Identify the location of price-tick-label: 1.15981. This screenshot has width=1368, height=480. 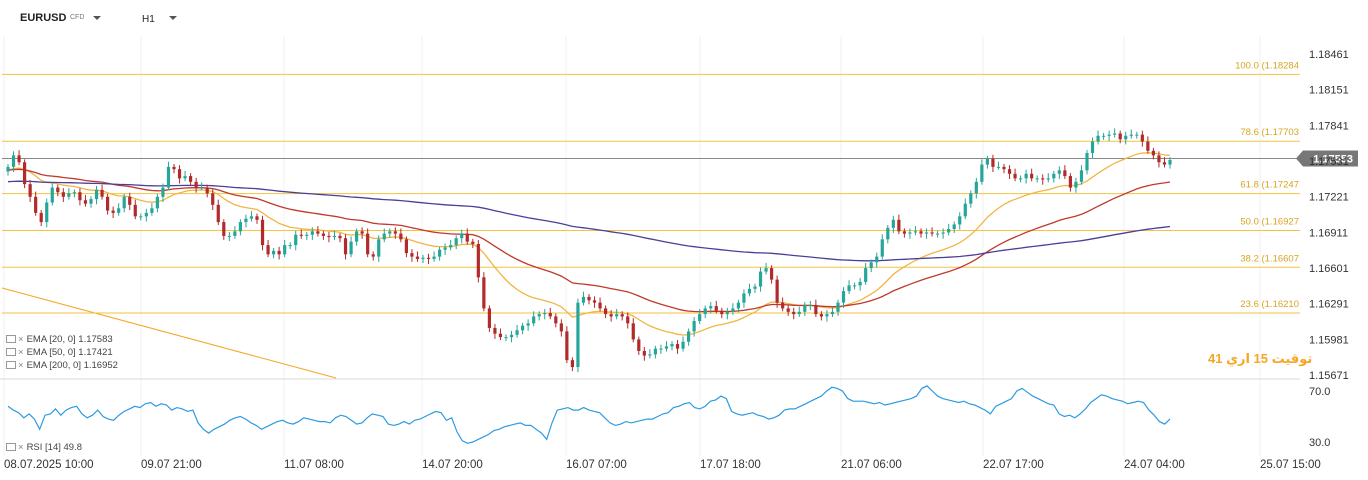
(1329, 340).